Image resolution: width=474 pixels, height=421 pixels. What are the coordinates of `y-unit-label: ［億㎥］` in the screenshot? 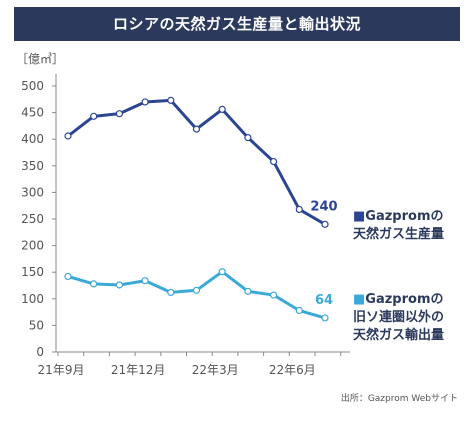 It's located at (40, 59).